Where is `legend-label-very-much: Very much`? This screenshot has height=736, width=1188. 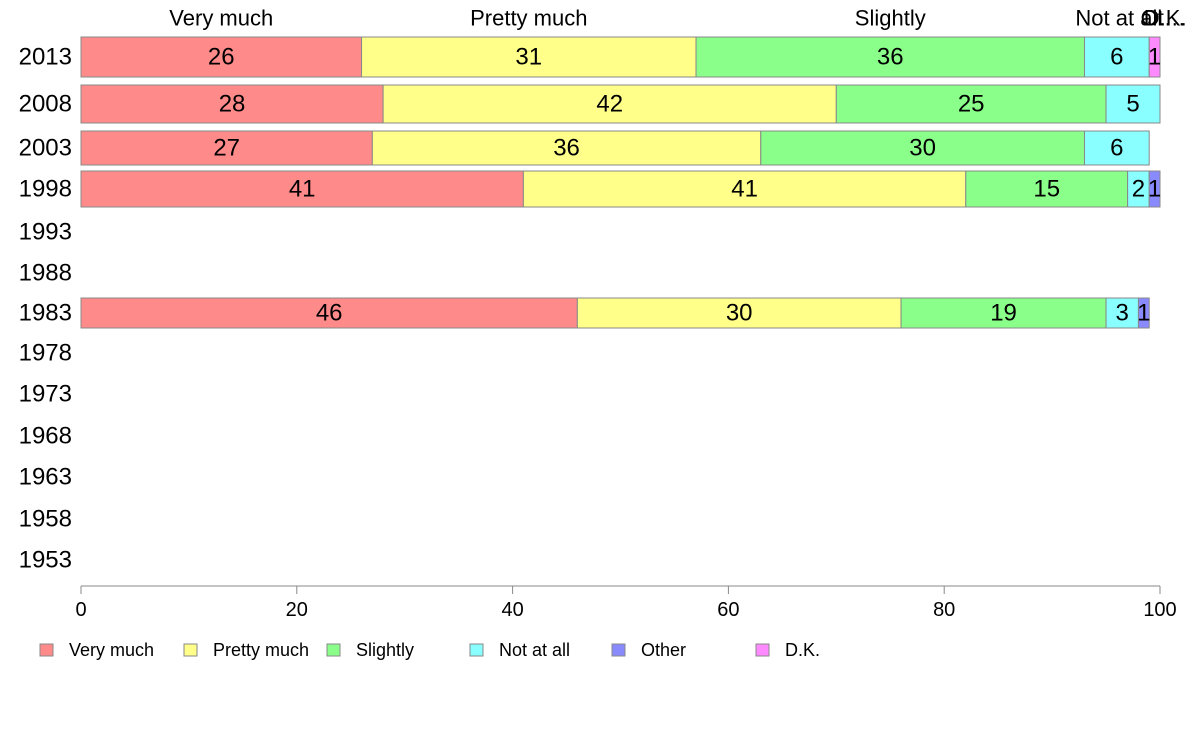 legend-label-very-much: Very much is located at coordinates (111, 650).